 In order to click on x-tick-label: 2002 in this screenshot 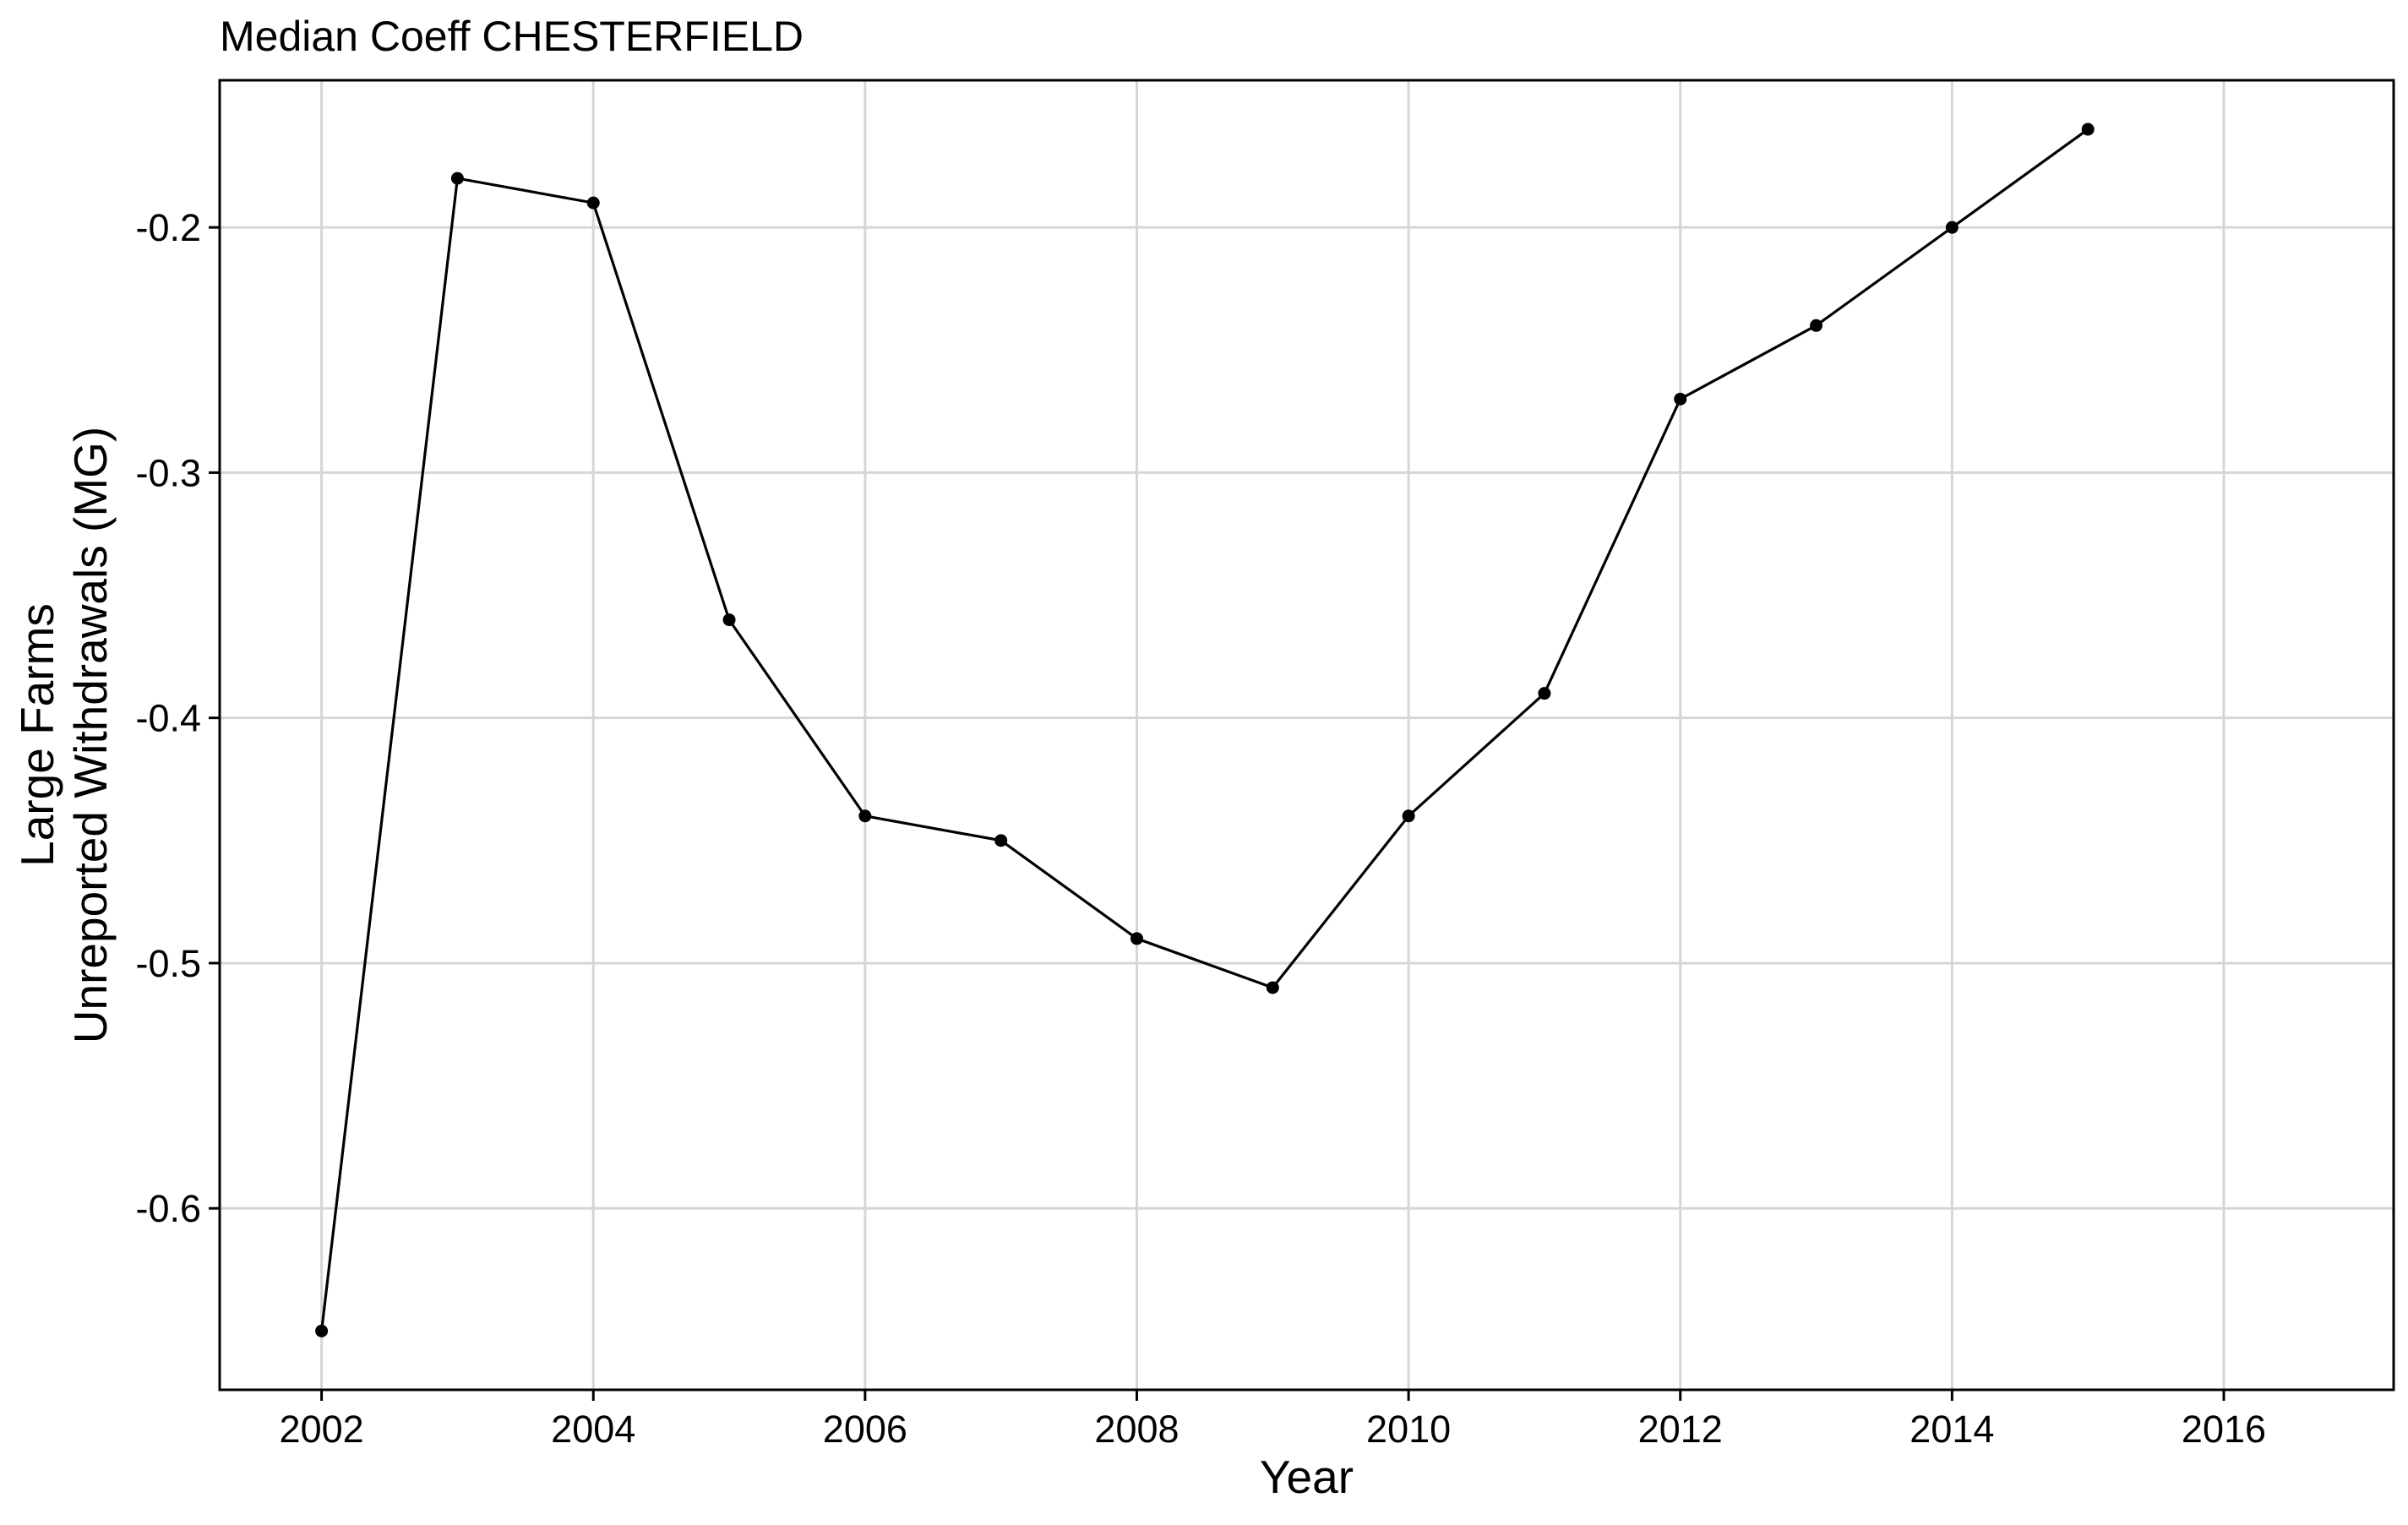, I will do `click(322, 1429)`.